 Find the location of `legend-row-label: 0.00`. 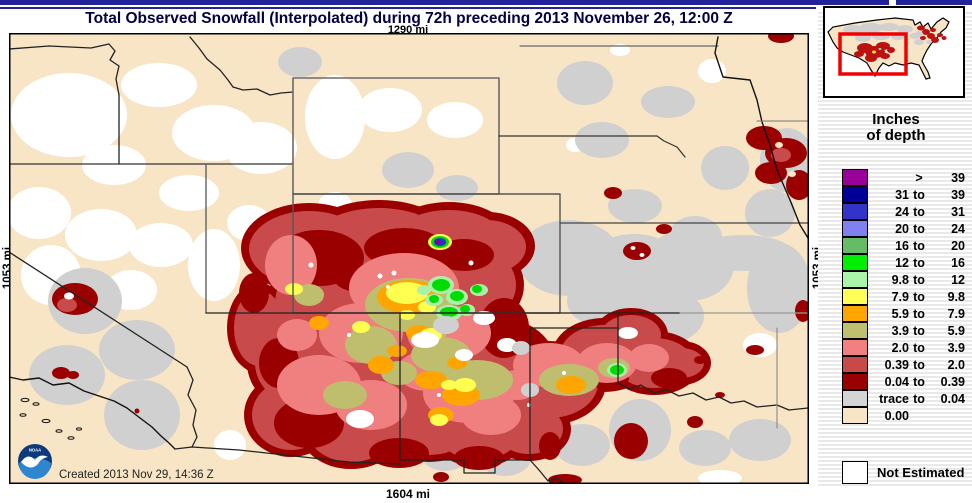

legend-row-label: 0.00 is located at coordinates (896, 416).